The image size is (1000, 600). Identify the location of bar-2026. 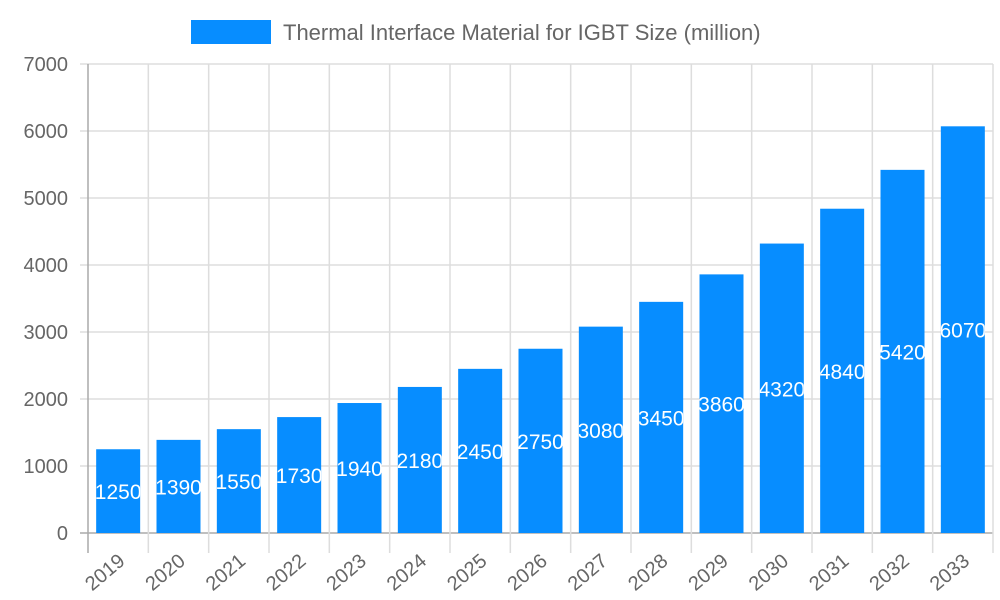
(540, 440).